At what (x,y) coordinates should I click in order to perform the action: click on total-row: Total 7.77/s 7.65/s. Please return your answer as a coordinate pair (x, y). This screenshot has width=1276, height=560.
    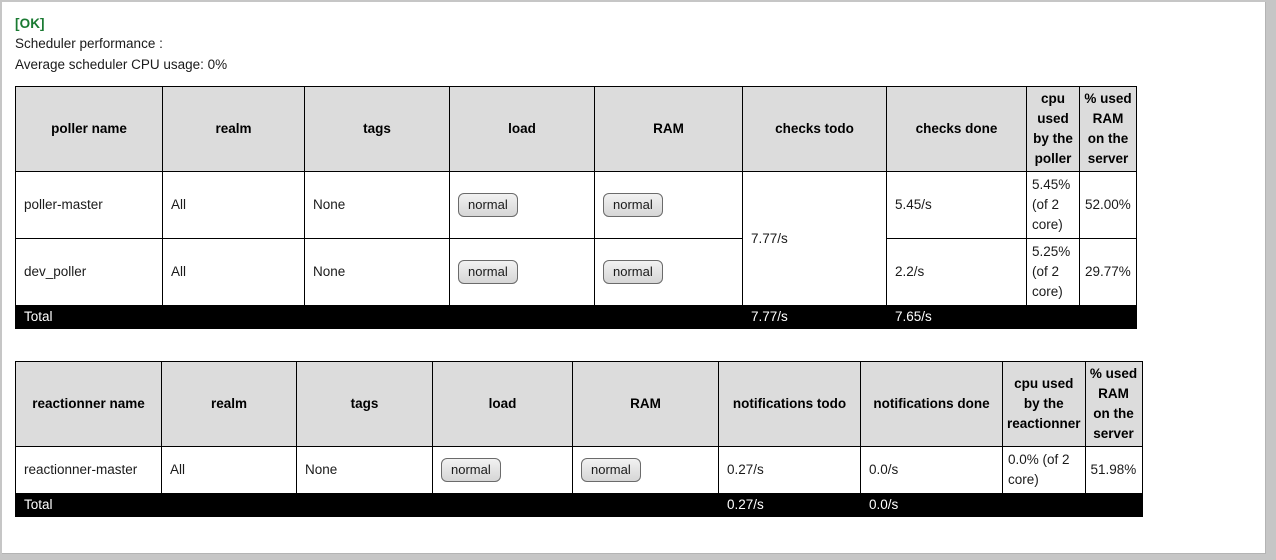
    Looking at the image, I should click on (576, 317).